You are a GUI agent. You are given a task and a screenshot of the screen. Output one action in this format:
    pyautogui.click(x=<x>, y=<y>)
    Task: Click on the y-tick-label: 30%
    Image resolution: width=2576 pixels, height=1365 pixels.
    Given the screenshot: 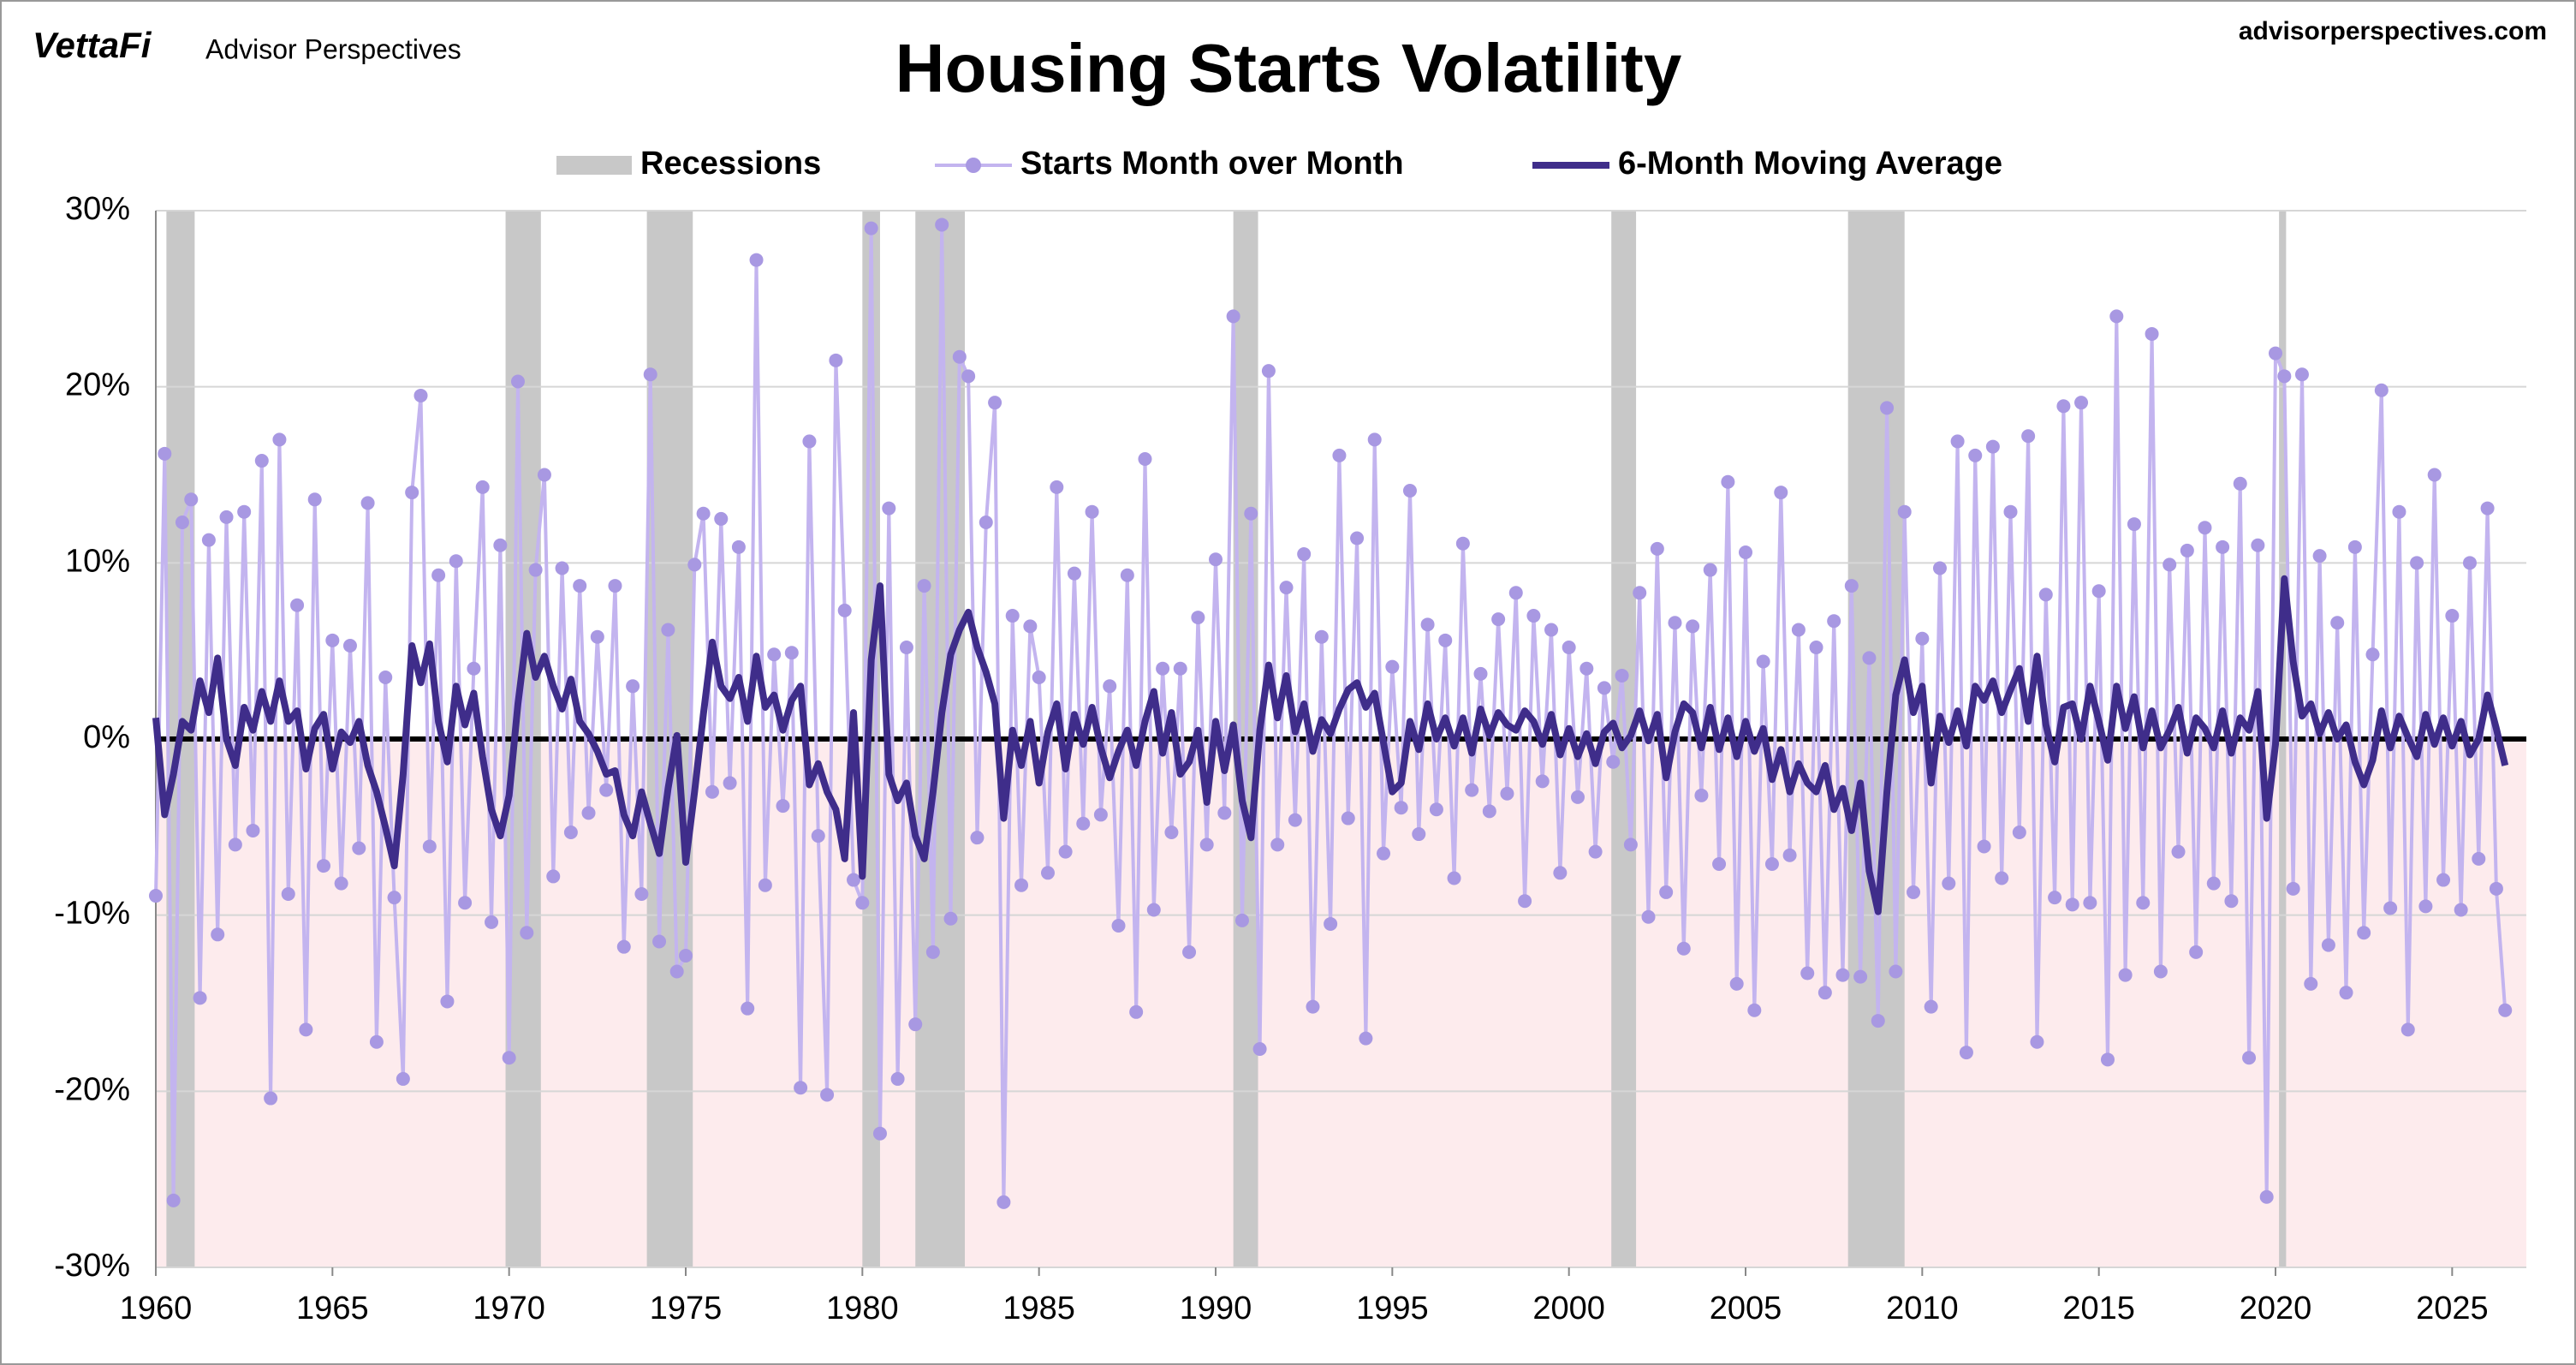 What is the action you would take?
    pyautogui.click(x=98, y=209)
    